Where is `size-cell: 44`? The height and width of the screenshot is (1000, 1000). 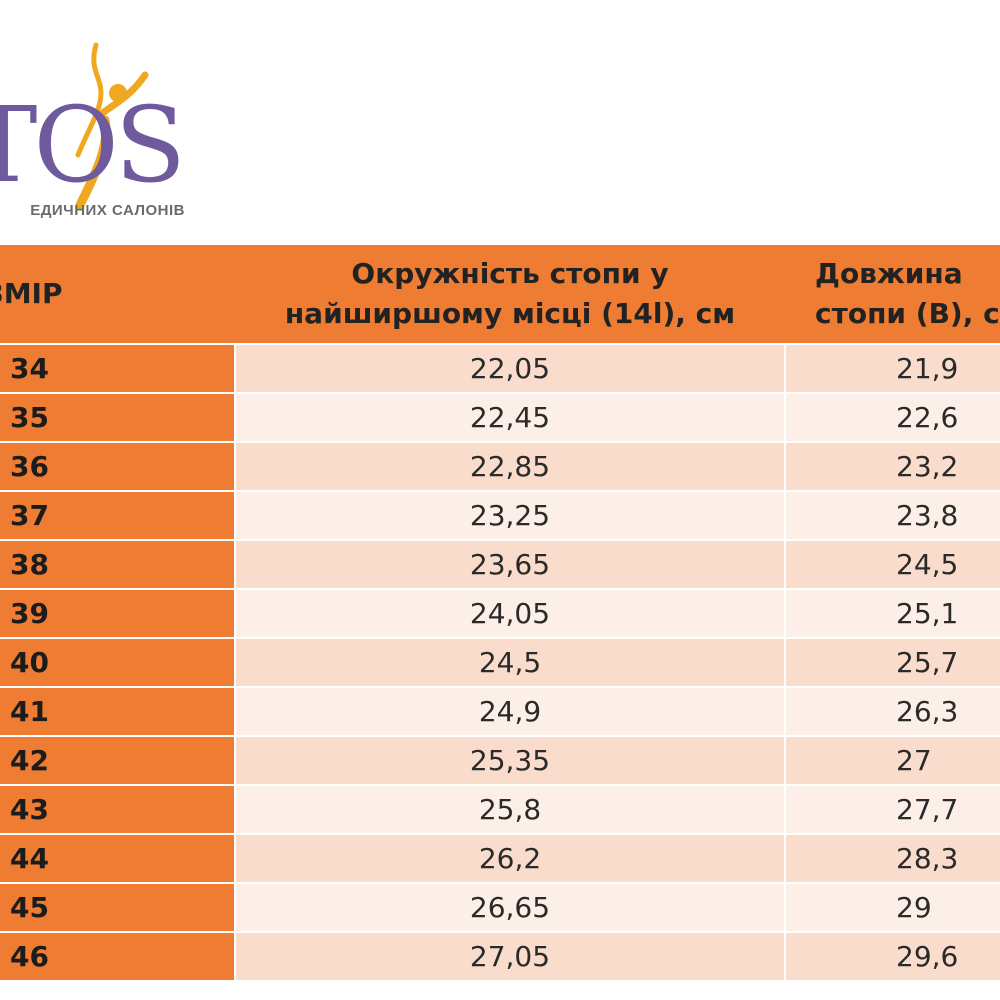 size-cell: 44 is located at coordinates (118, 859).